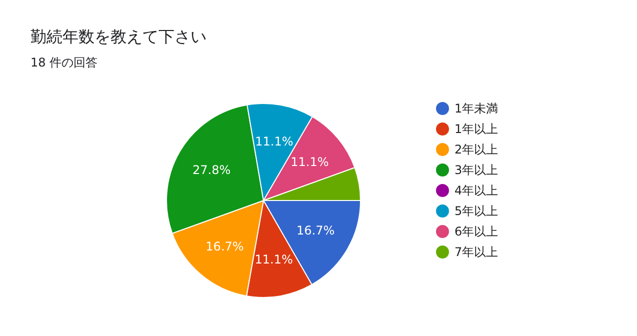 This screenshot has width=637, height=336. I want to click on chart-title: 勤続年数を教えて下さい, so click(118, 36).